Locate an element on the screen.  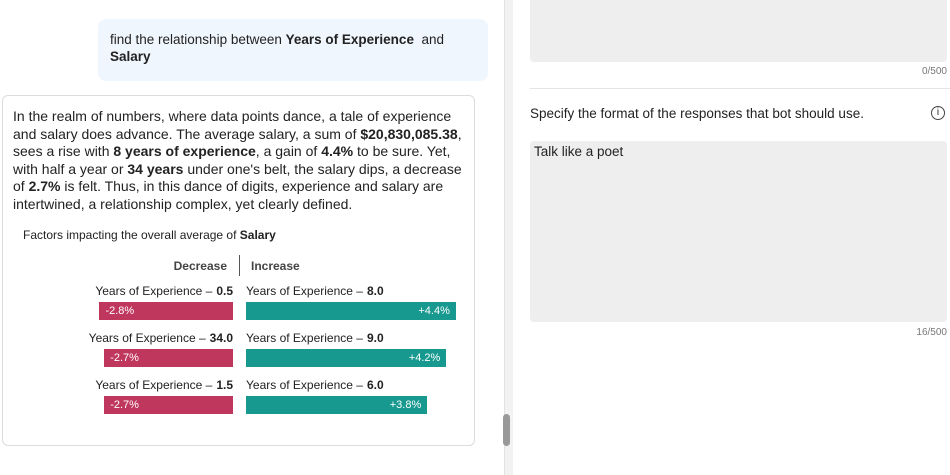
title-bold: Salary is located at coordinates (257, 235).